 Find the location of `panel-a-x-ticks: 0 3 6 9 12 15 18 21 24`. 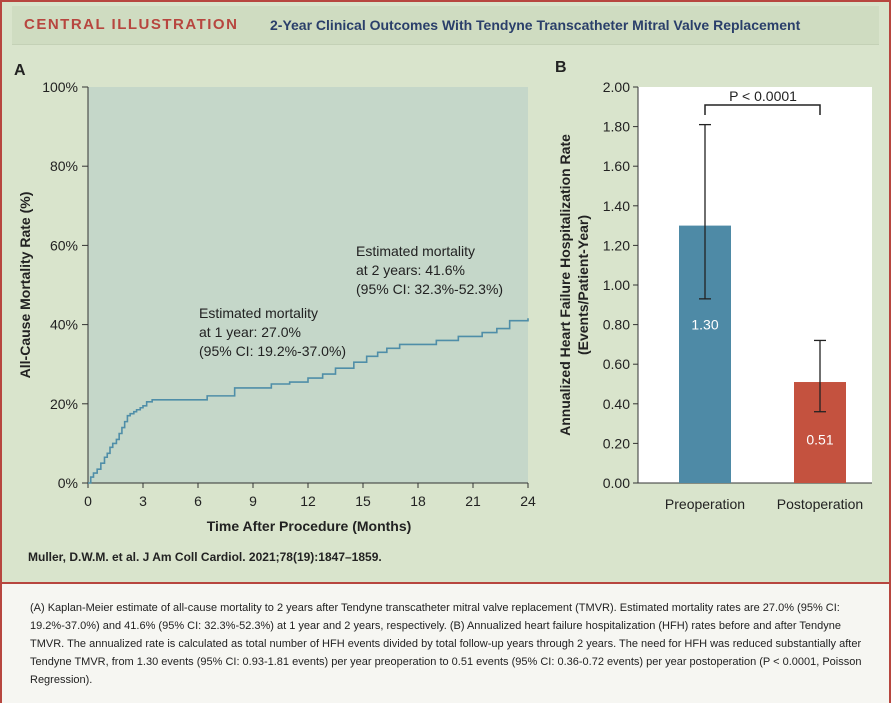

panel-a-x-ticks: 0 3 6 9 12 15 18 21 24 is located at coordinates (310, 496).